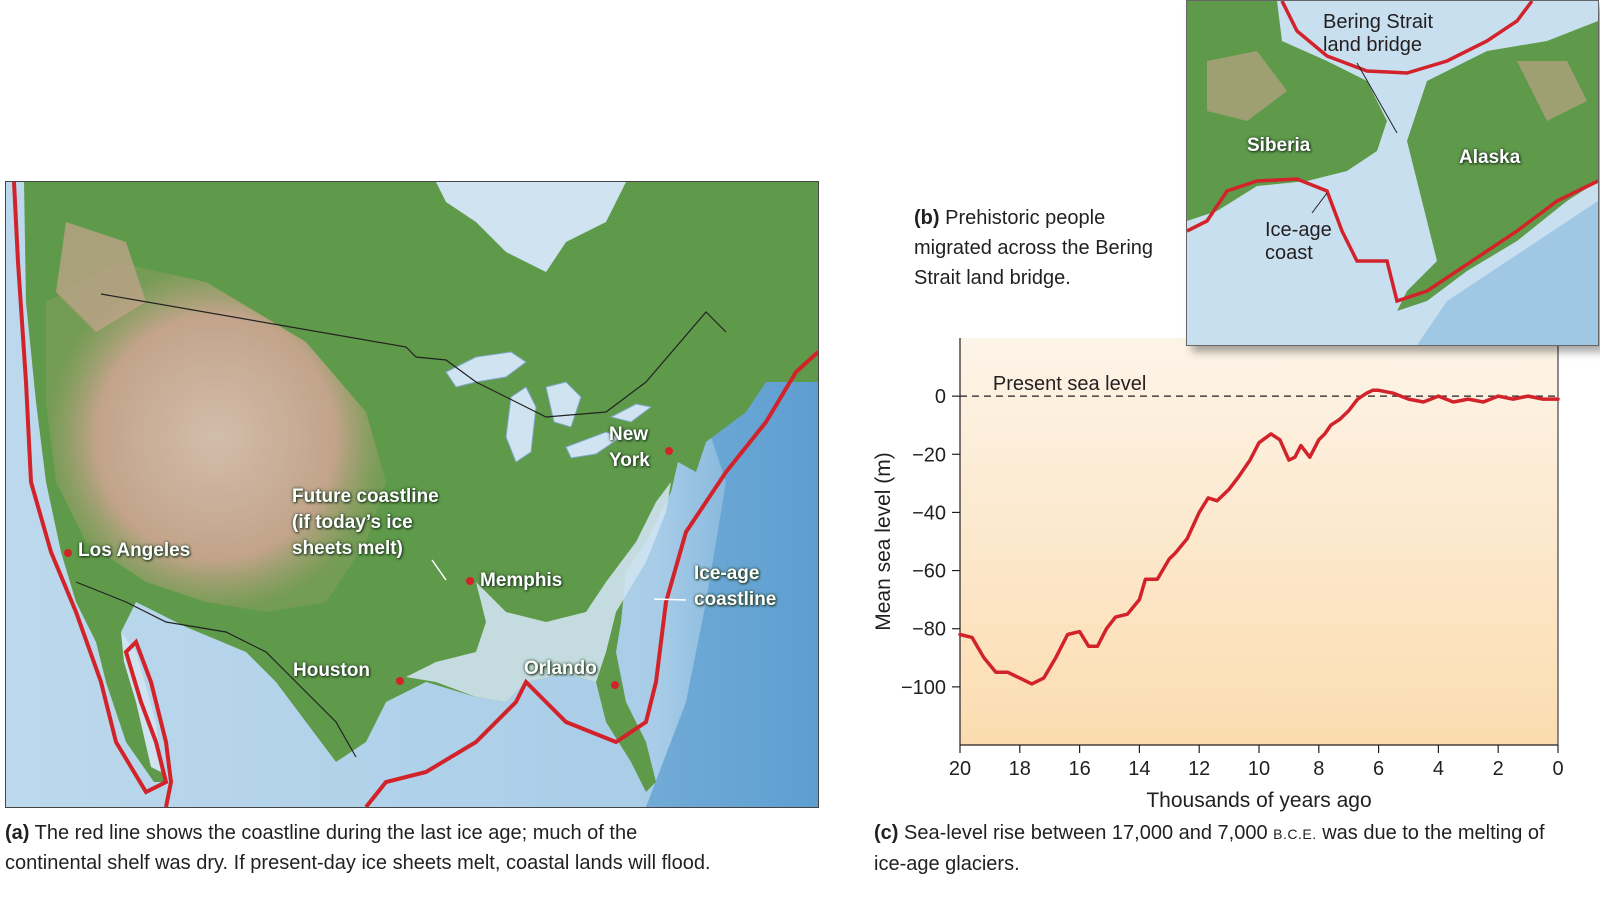  I want to click on label-siberia: Siberia, so click(1279, 145).